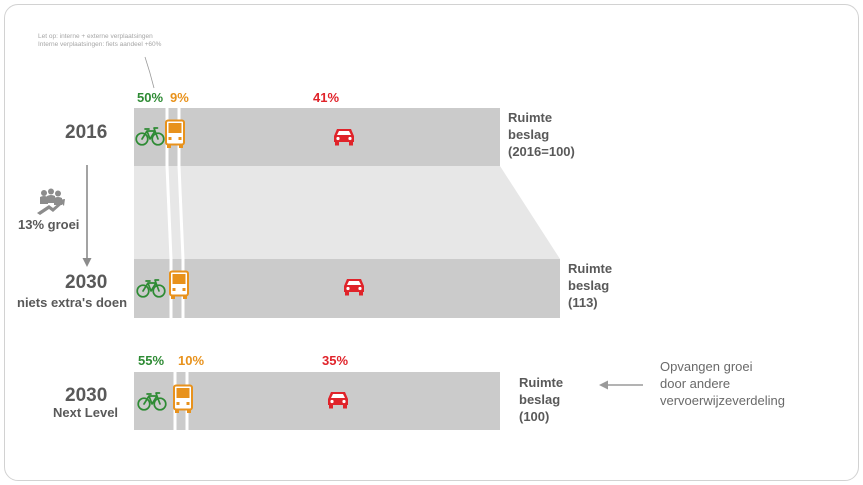 This screenshot has width=863, height=485. Describe the element at coordinates (317, 401) in the screenshot. I see `bar-2030-next-level` at that location.